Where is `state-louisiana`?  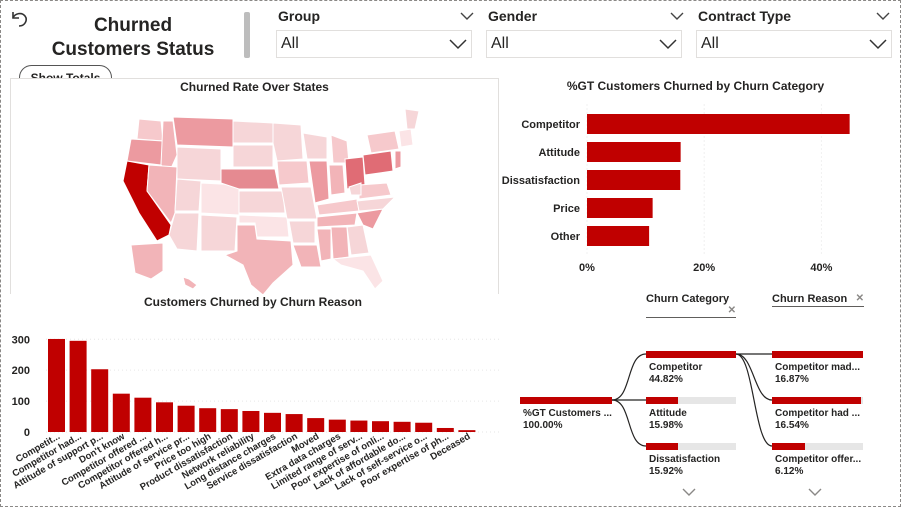
state-louisiana is located at coordinates (307, 256).